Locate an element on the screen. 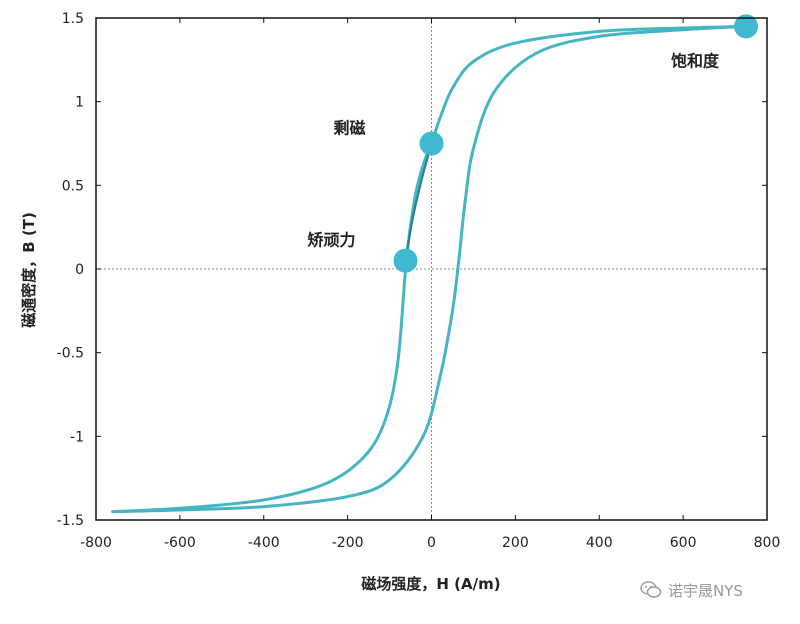  x-tick-label: 800 is located at coordinates (767, 543).